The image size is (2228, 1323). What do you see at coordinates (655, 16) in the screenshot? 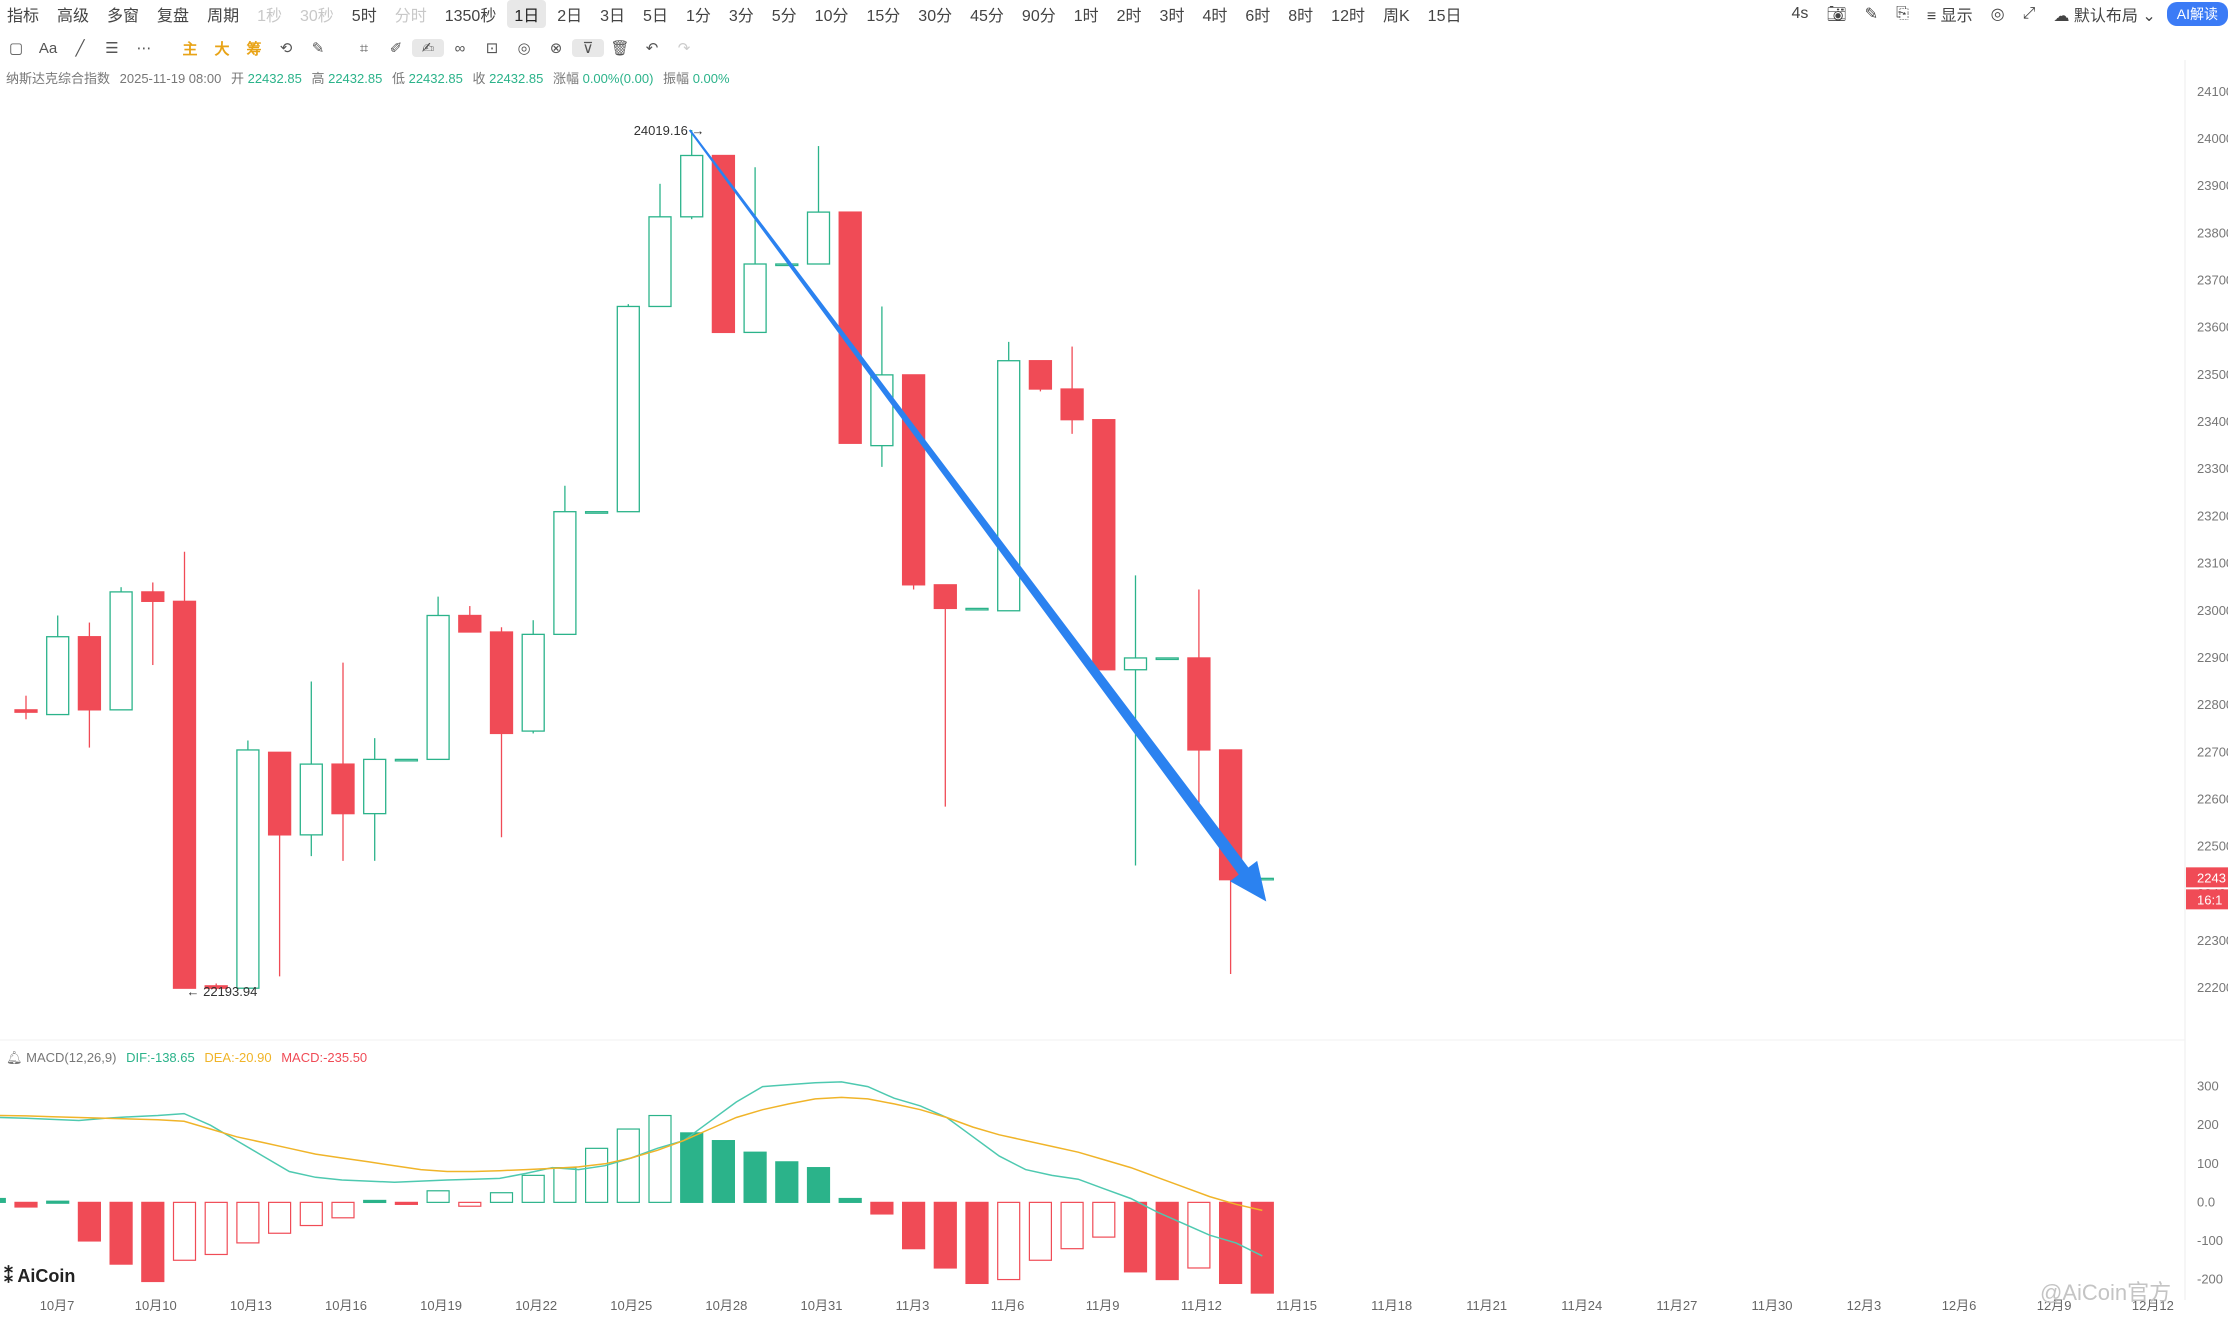
I see `toolbar-item-13: 5日` at bounding box center [655, 16].